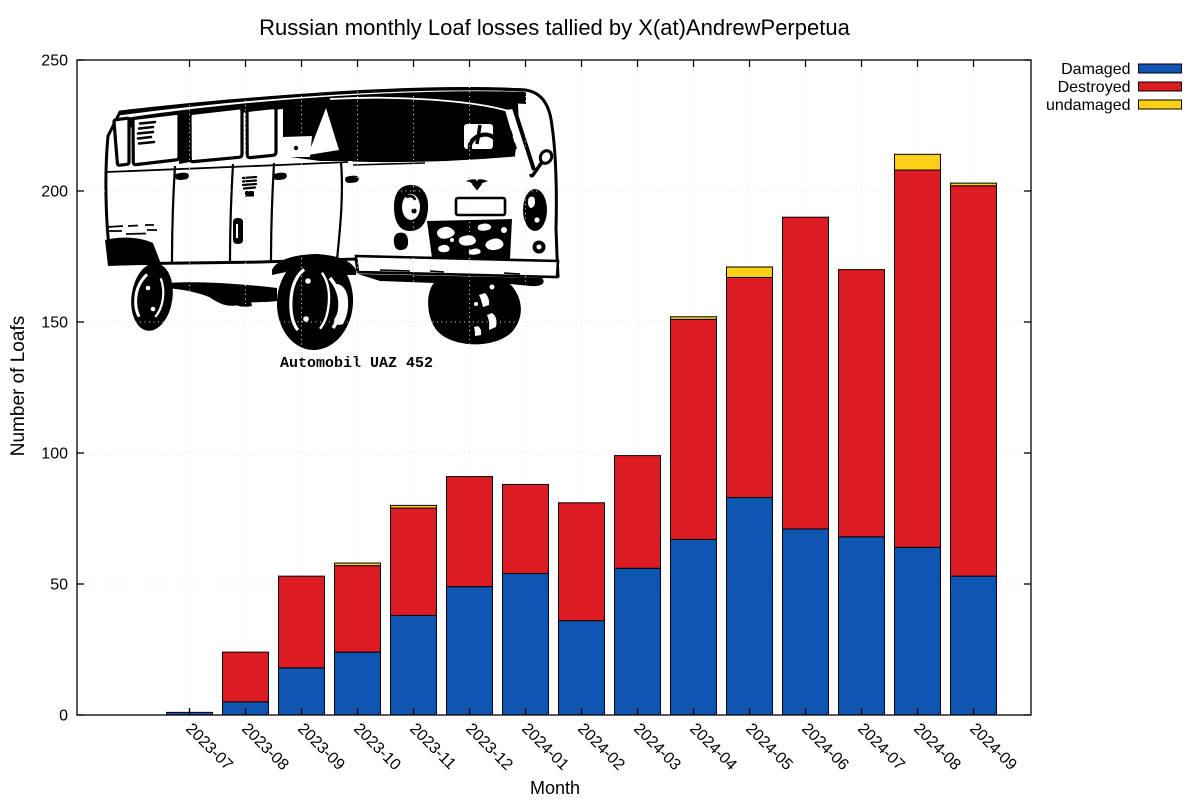 Image resolution: width=1200 pixels, height=800 pixels. What do you see at coordinates (54, 454) in the screenshot?
I see `svg-text: 100` at bounding box center [54, 454].